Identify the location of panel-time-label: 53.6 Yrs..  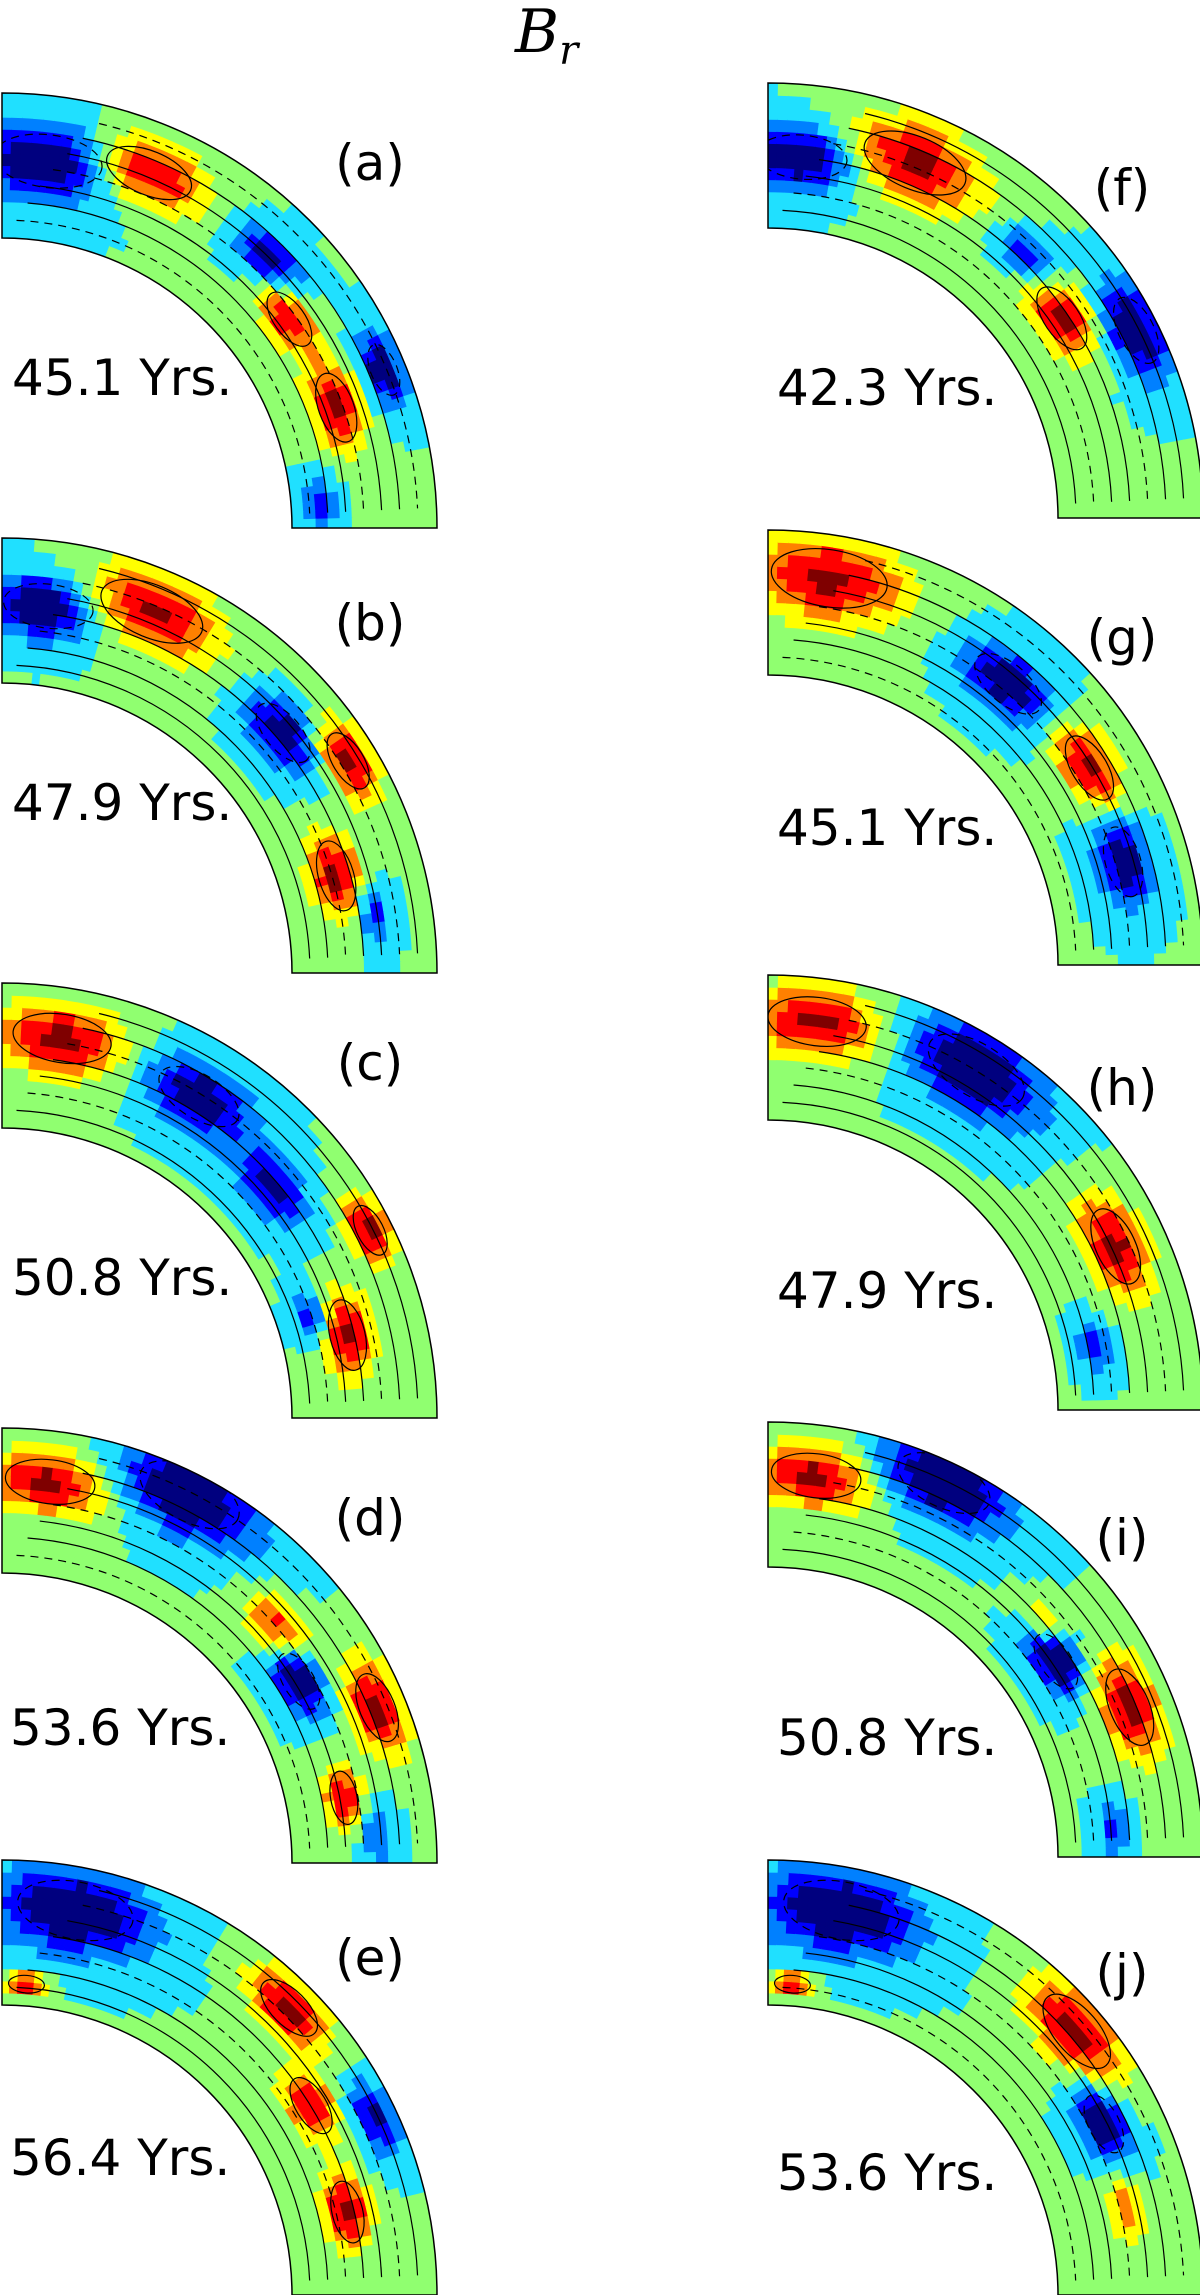
(120, 1728).